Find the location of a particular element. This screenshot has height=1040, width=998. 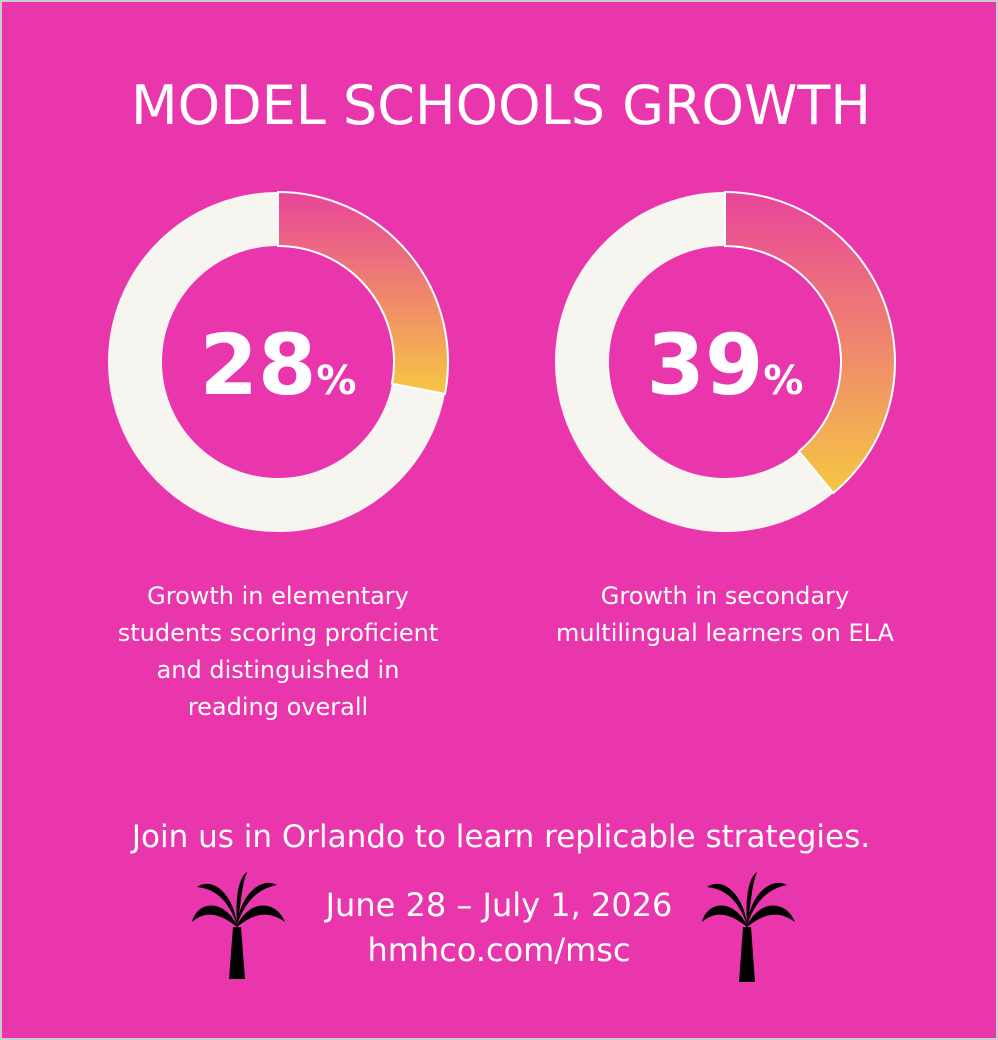

url: hmhco.com/msc is located at coordinates (498, 950).